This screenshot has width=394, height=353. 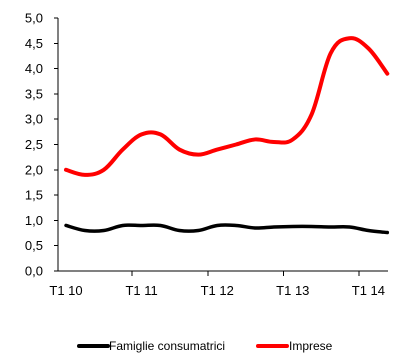 I want to click on y-tick-label: 4,0, so click(x=34, y=68).